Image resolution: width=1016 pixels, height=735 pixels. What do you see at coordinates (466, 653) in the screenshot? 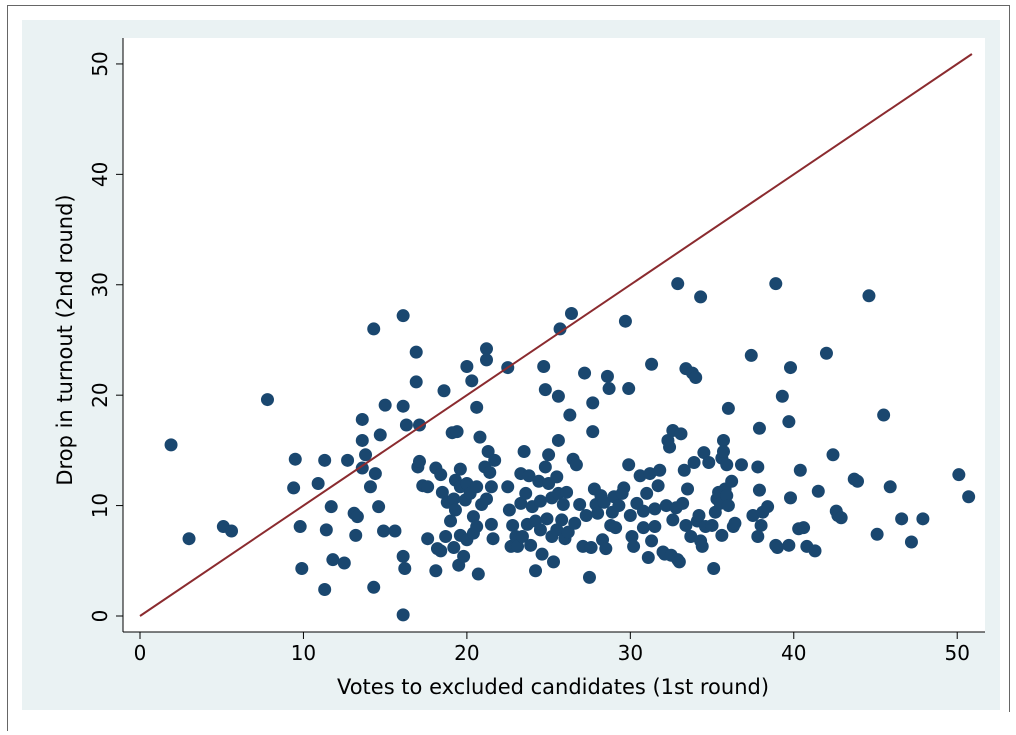
I see `x-tick-label: 20` at bounding box center [466, 653].